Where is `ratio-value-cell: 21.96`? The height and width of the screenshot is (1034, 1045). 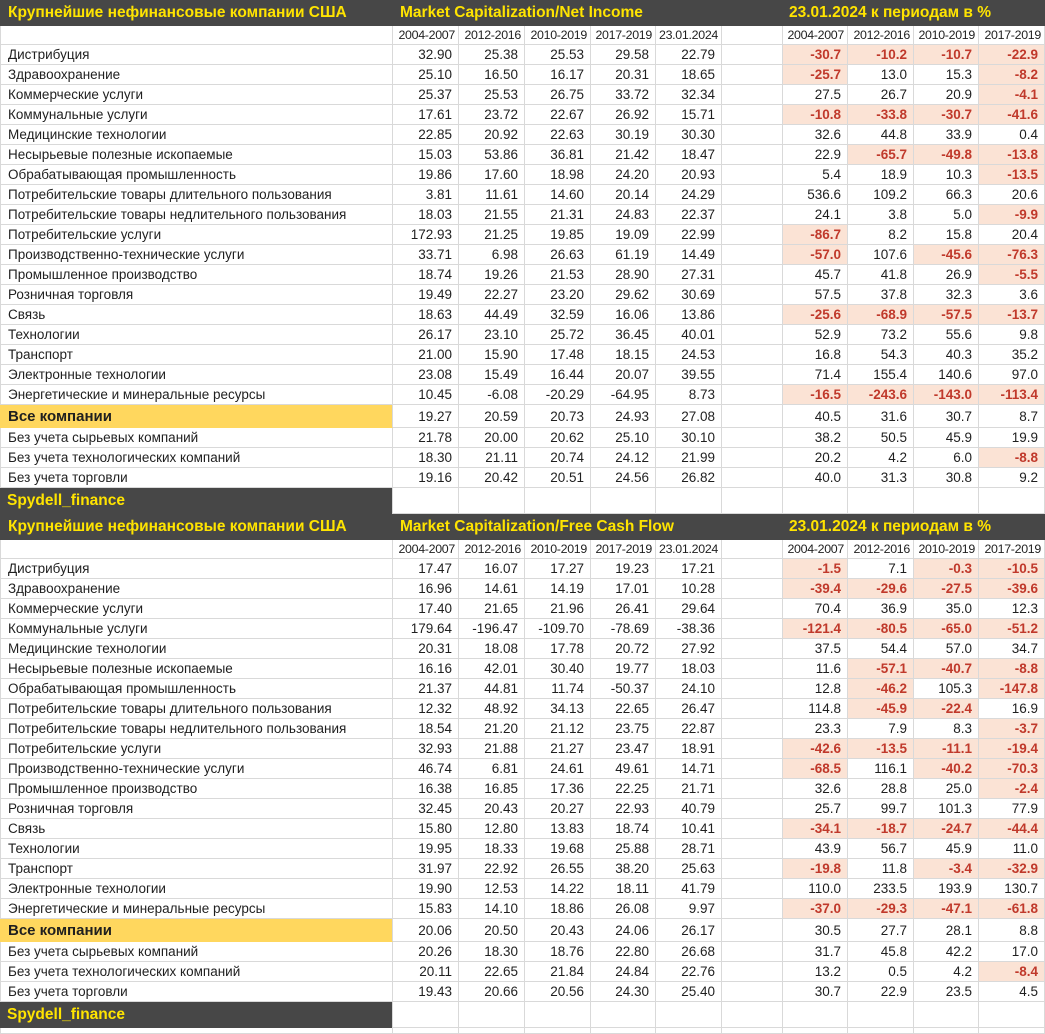
ratio-value-cell: 21.96 is located at coordinates (558, 609).